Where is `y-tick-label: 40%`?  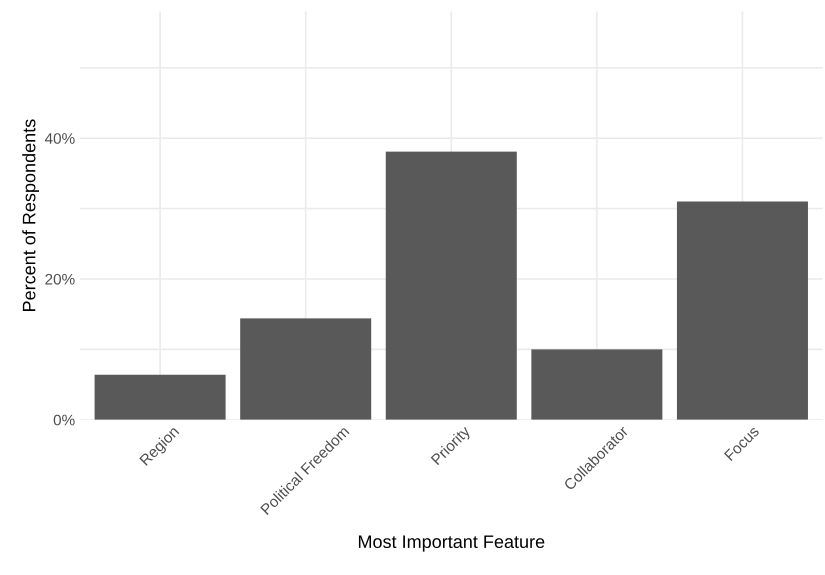 y-tick-label: 40% is located at coordinates (59, 138).